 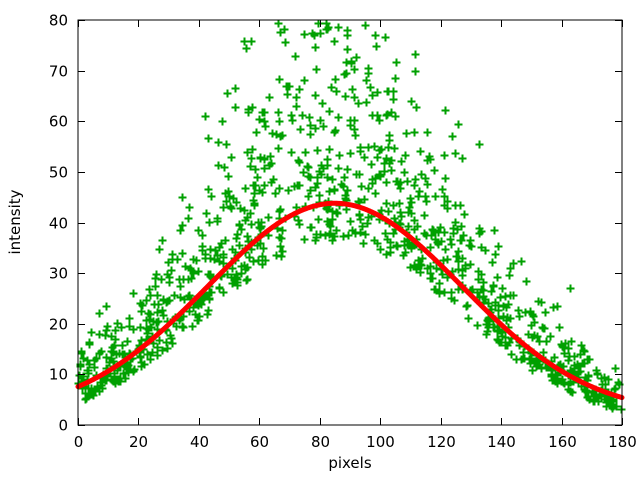 What do you see at coordinates (79, 442) in the screenshot?
I see `x-tick-label: 0` at bounding box center [79, 442].